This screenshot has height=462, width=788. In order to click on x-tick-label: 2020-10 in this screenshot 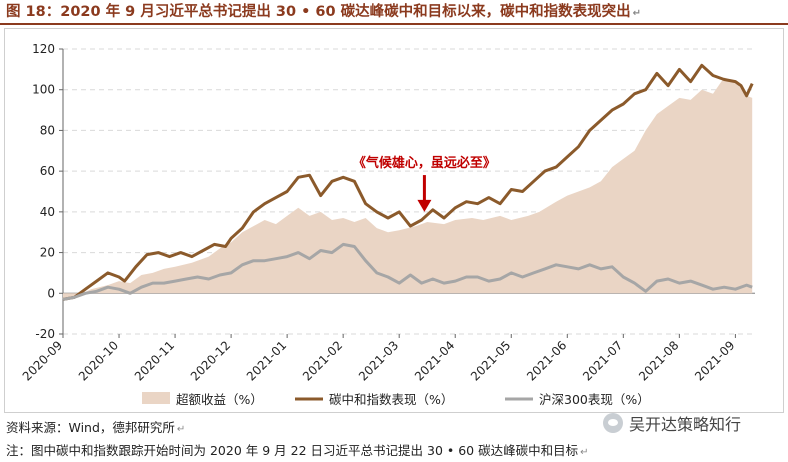, I will do `click(98, 360)`.